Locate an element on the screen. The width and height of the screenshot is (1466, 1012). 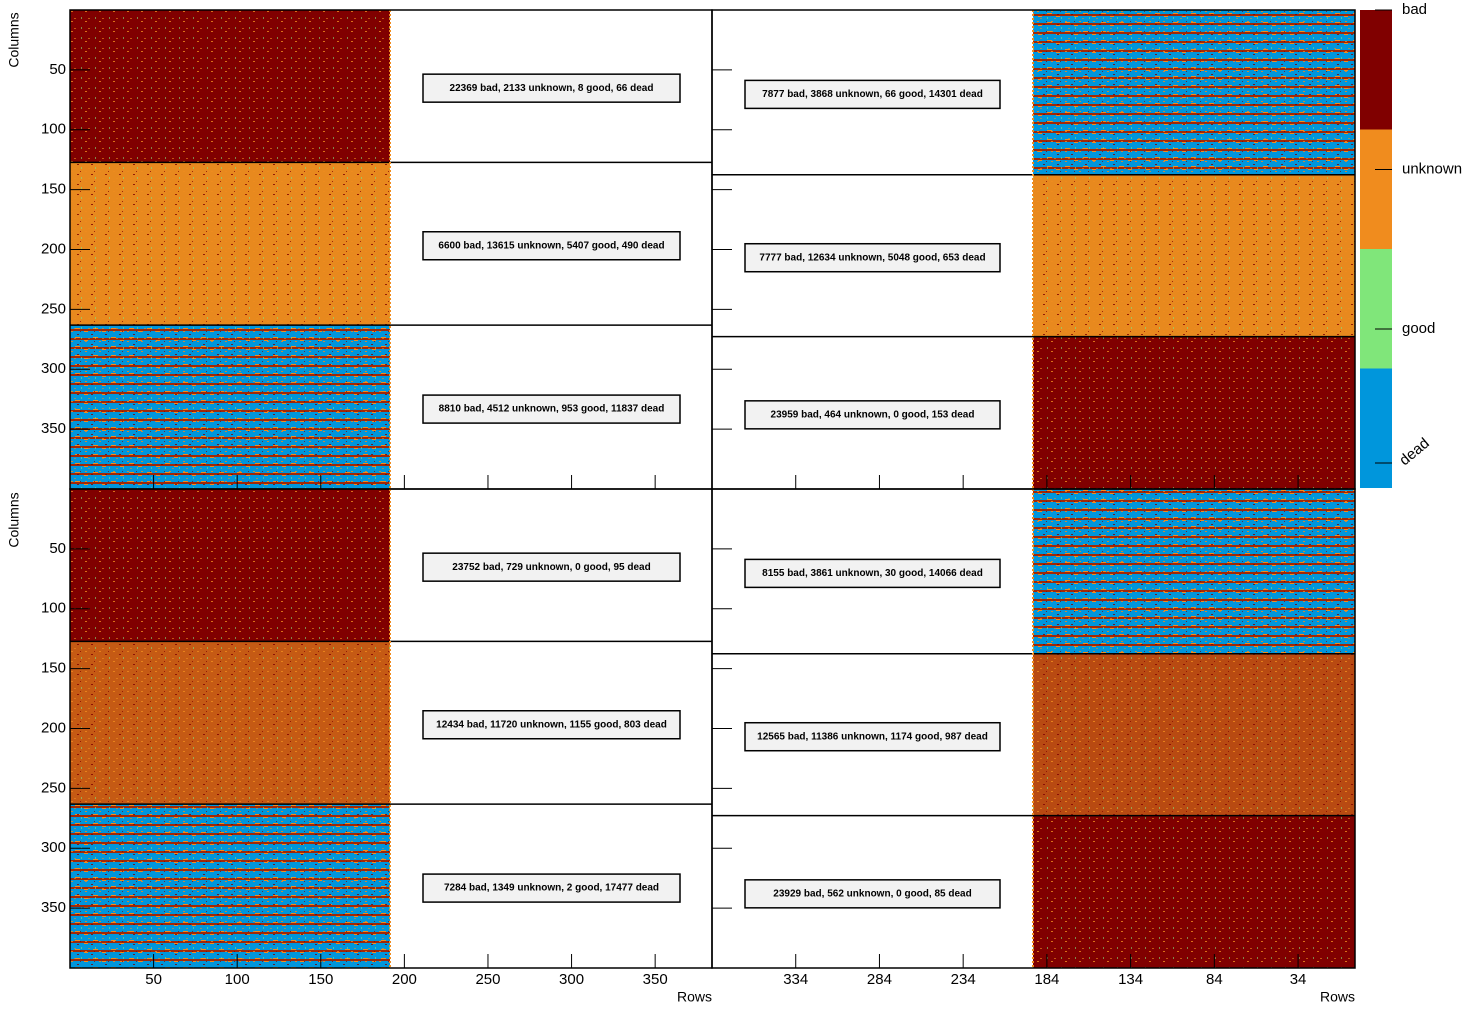
stats-text: 23959 bad, 464 unknown, 0 good, 153 dead is located at coordinates (873, 414).